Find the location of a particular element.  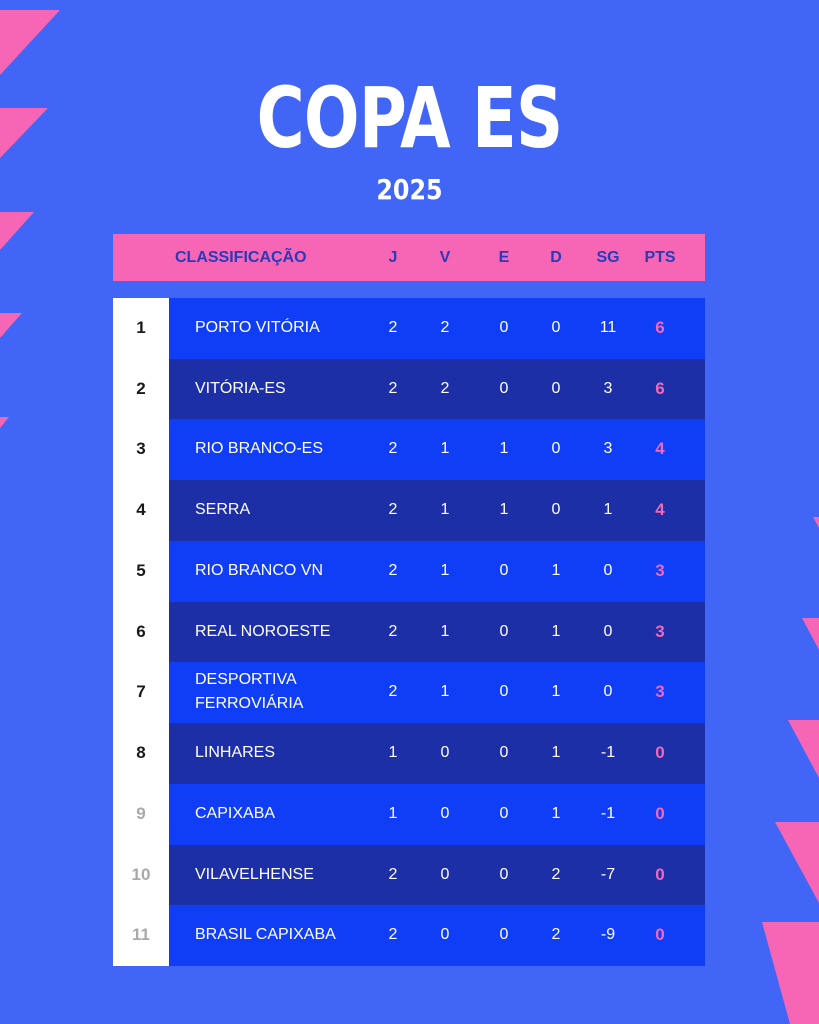

team-name: RIO BRANCO-ES is located at coordinates (259, 449).